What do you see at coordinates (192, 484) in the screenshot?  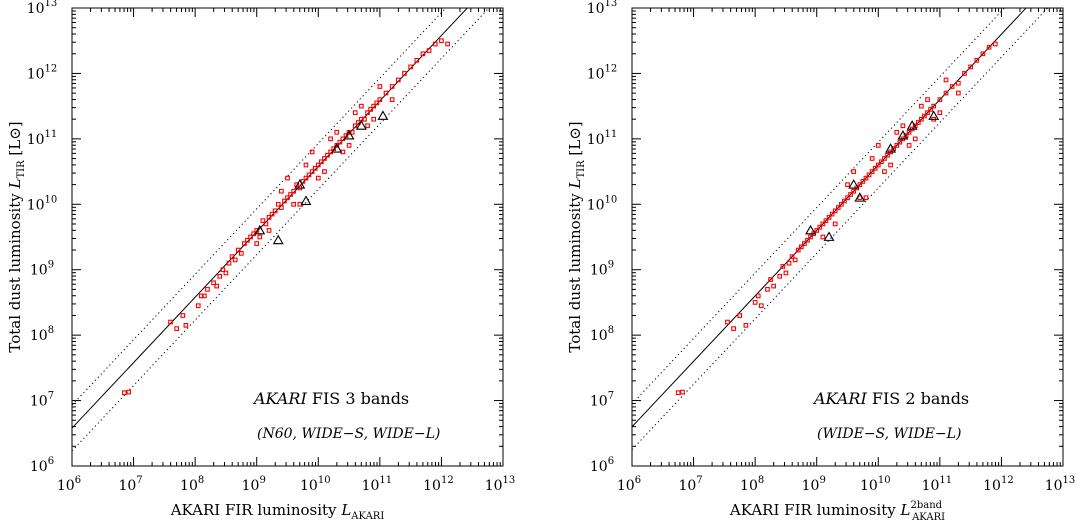 I see `x-tick-label: 10⁸` at bounding box center [192, 484].